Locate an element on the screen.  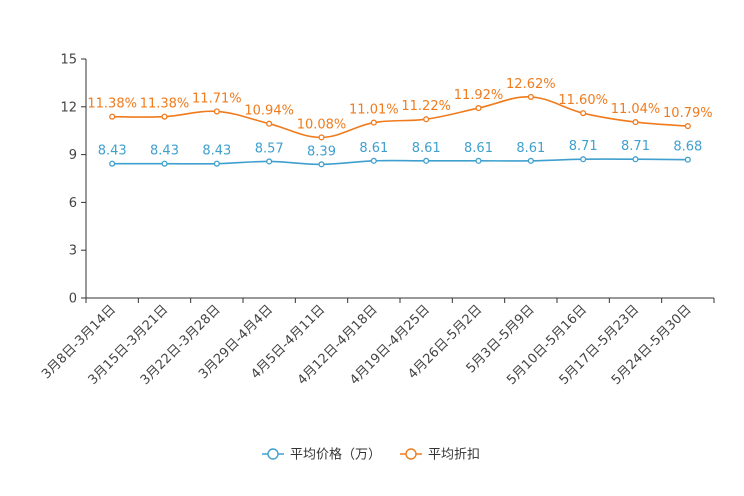
data-label: 10.08% is located at coordinates (322, 124).